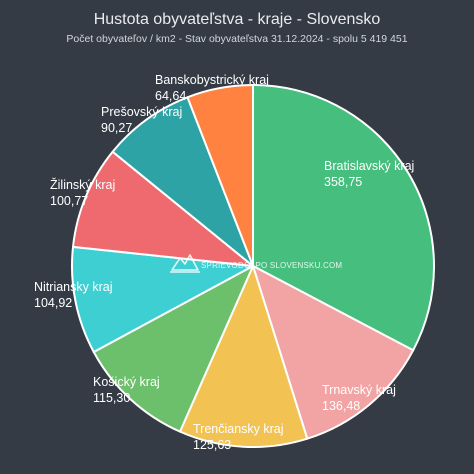 The image size is (474, 474). Describe the element at coordinates (369, 166) in the screenshot. I see `slice-label-bratislavsky-kraj: Bratislavský kraj` at that location.